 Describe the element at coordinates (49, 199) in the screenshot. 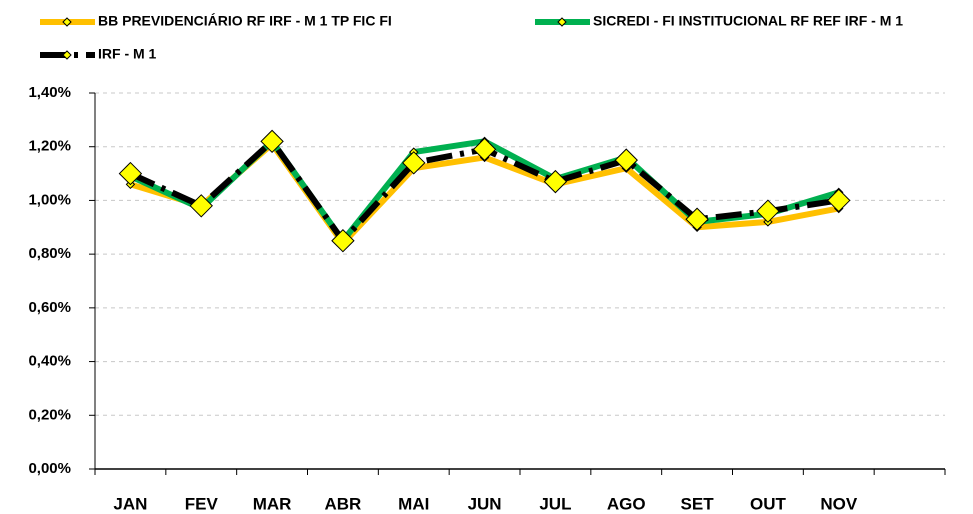

I see `y-tick-label: 1,00%` at that location.